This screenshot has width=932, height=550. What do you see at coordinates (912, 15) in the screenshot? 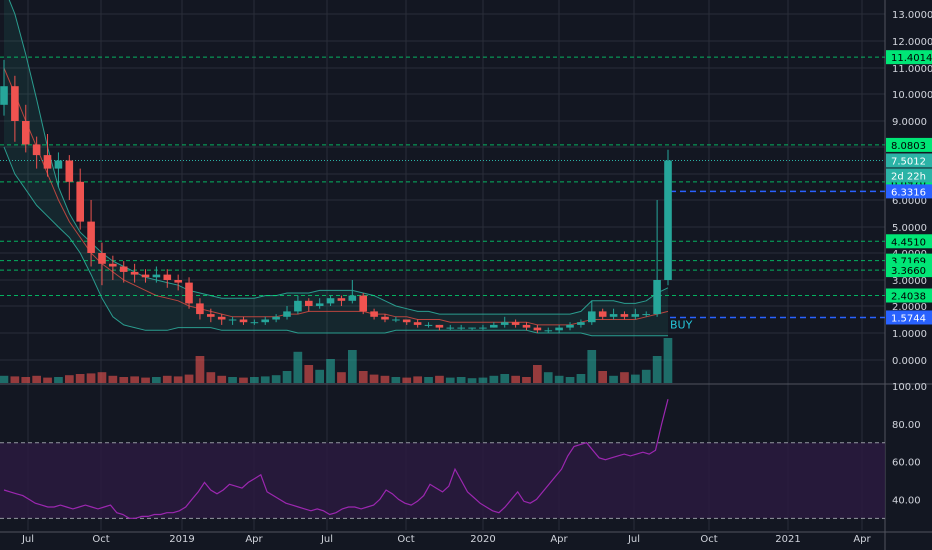
I see `price-tick-label: 13.0000` at bounding box center [912, 15].